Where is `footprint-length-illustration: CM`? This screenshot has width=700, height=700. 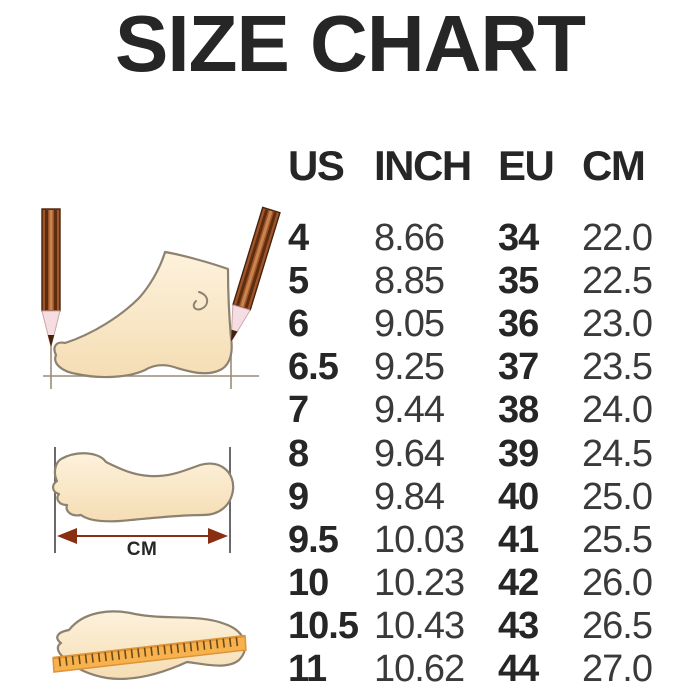
footprint-length-illustration: CM is located at coordinates (143, 503).